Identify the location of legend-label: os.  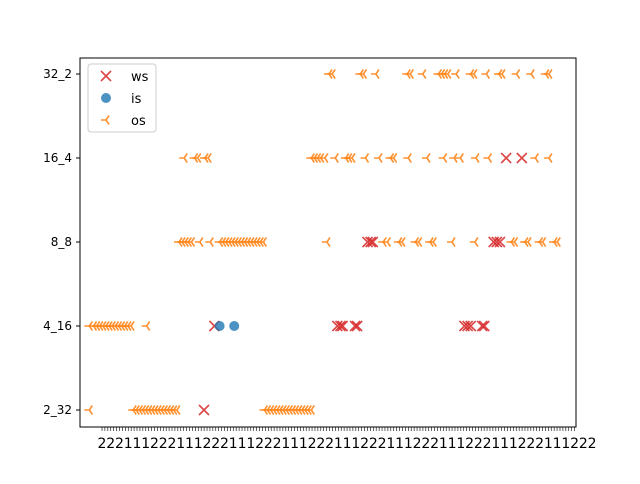
(138, 121).